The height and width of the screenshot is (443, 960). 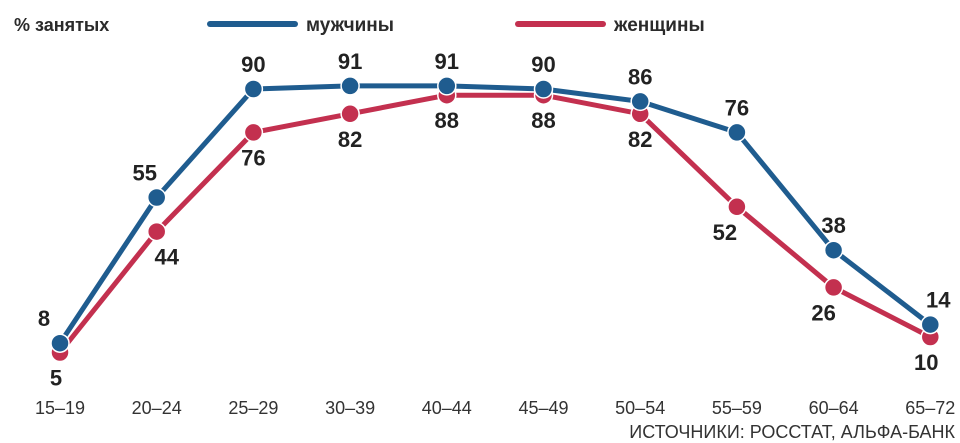 I want to click on x-tick-label: 45–49, so click(x=543, y=408).